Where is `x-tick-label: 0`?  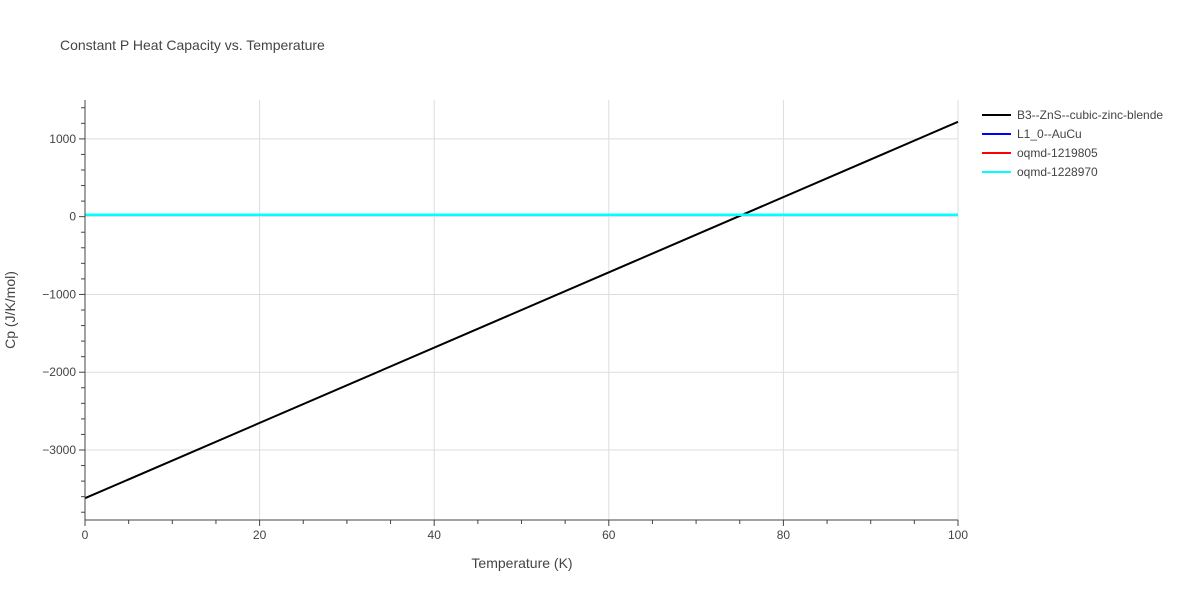
x-tick-label: 0 is located at coordinates (85, 535).